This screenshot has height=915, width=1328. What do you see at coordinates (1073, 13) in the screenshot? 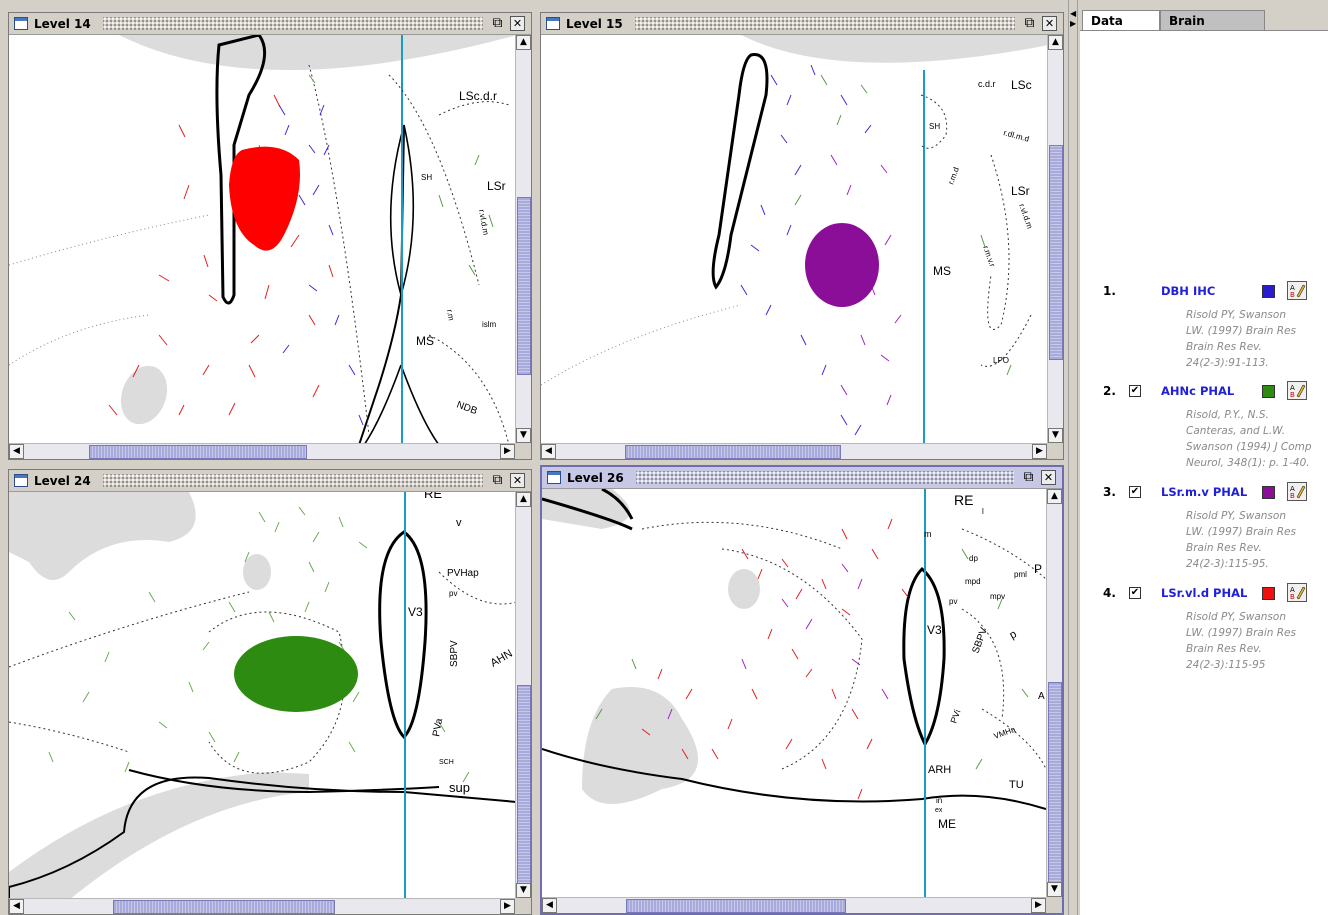
I see `collapse-left-icon: ◀` at bounding box center [1073, 13].